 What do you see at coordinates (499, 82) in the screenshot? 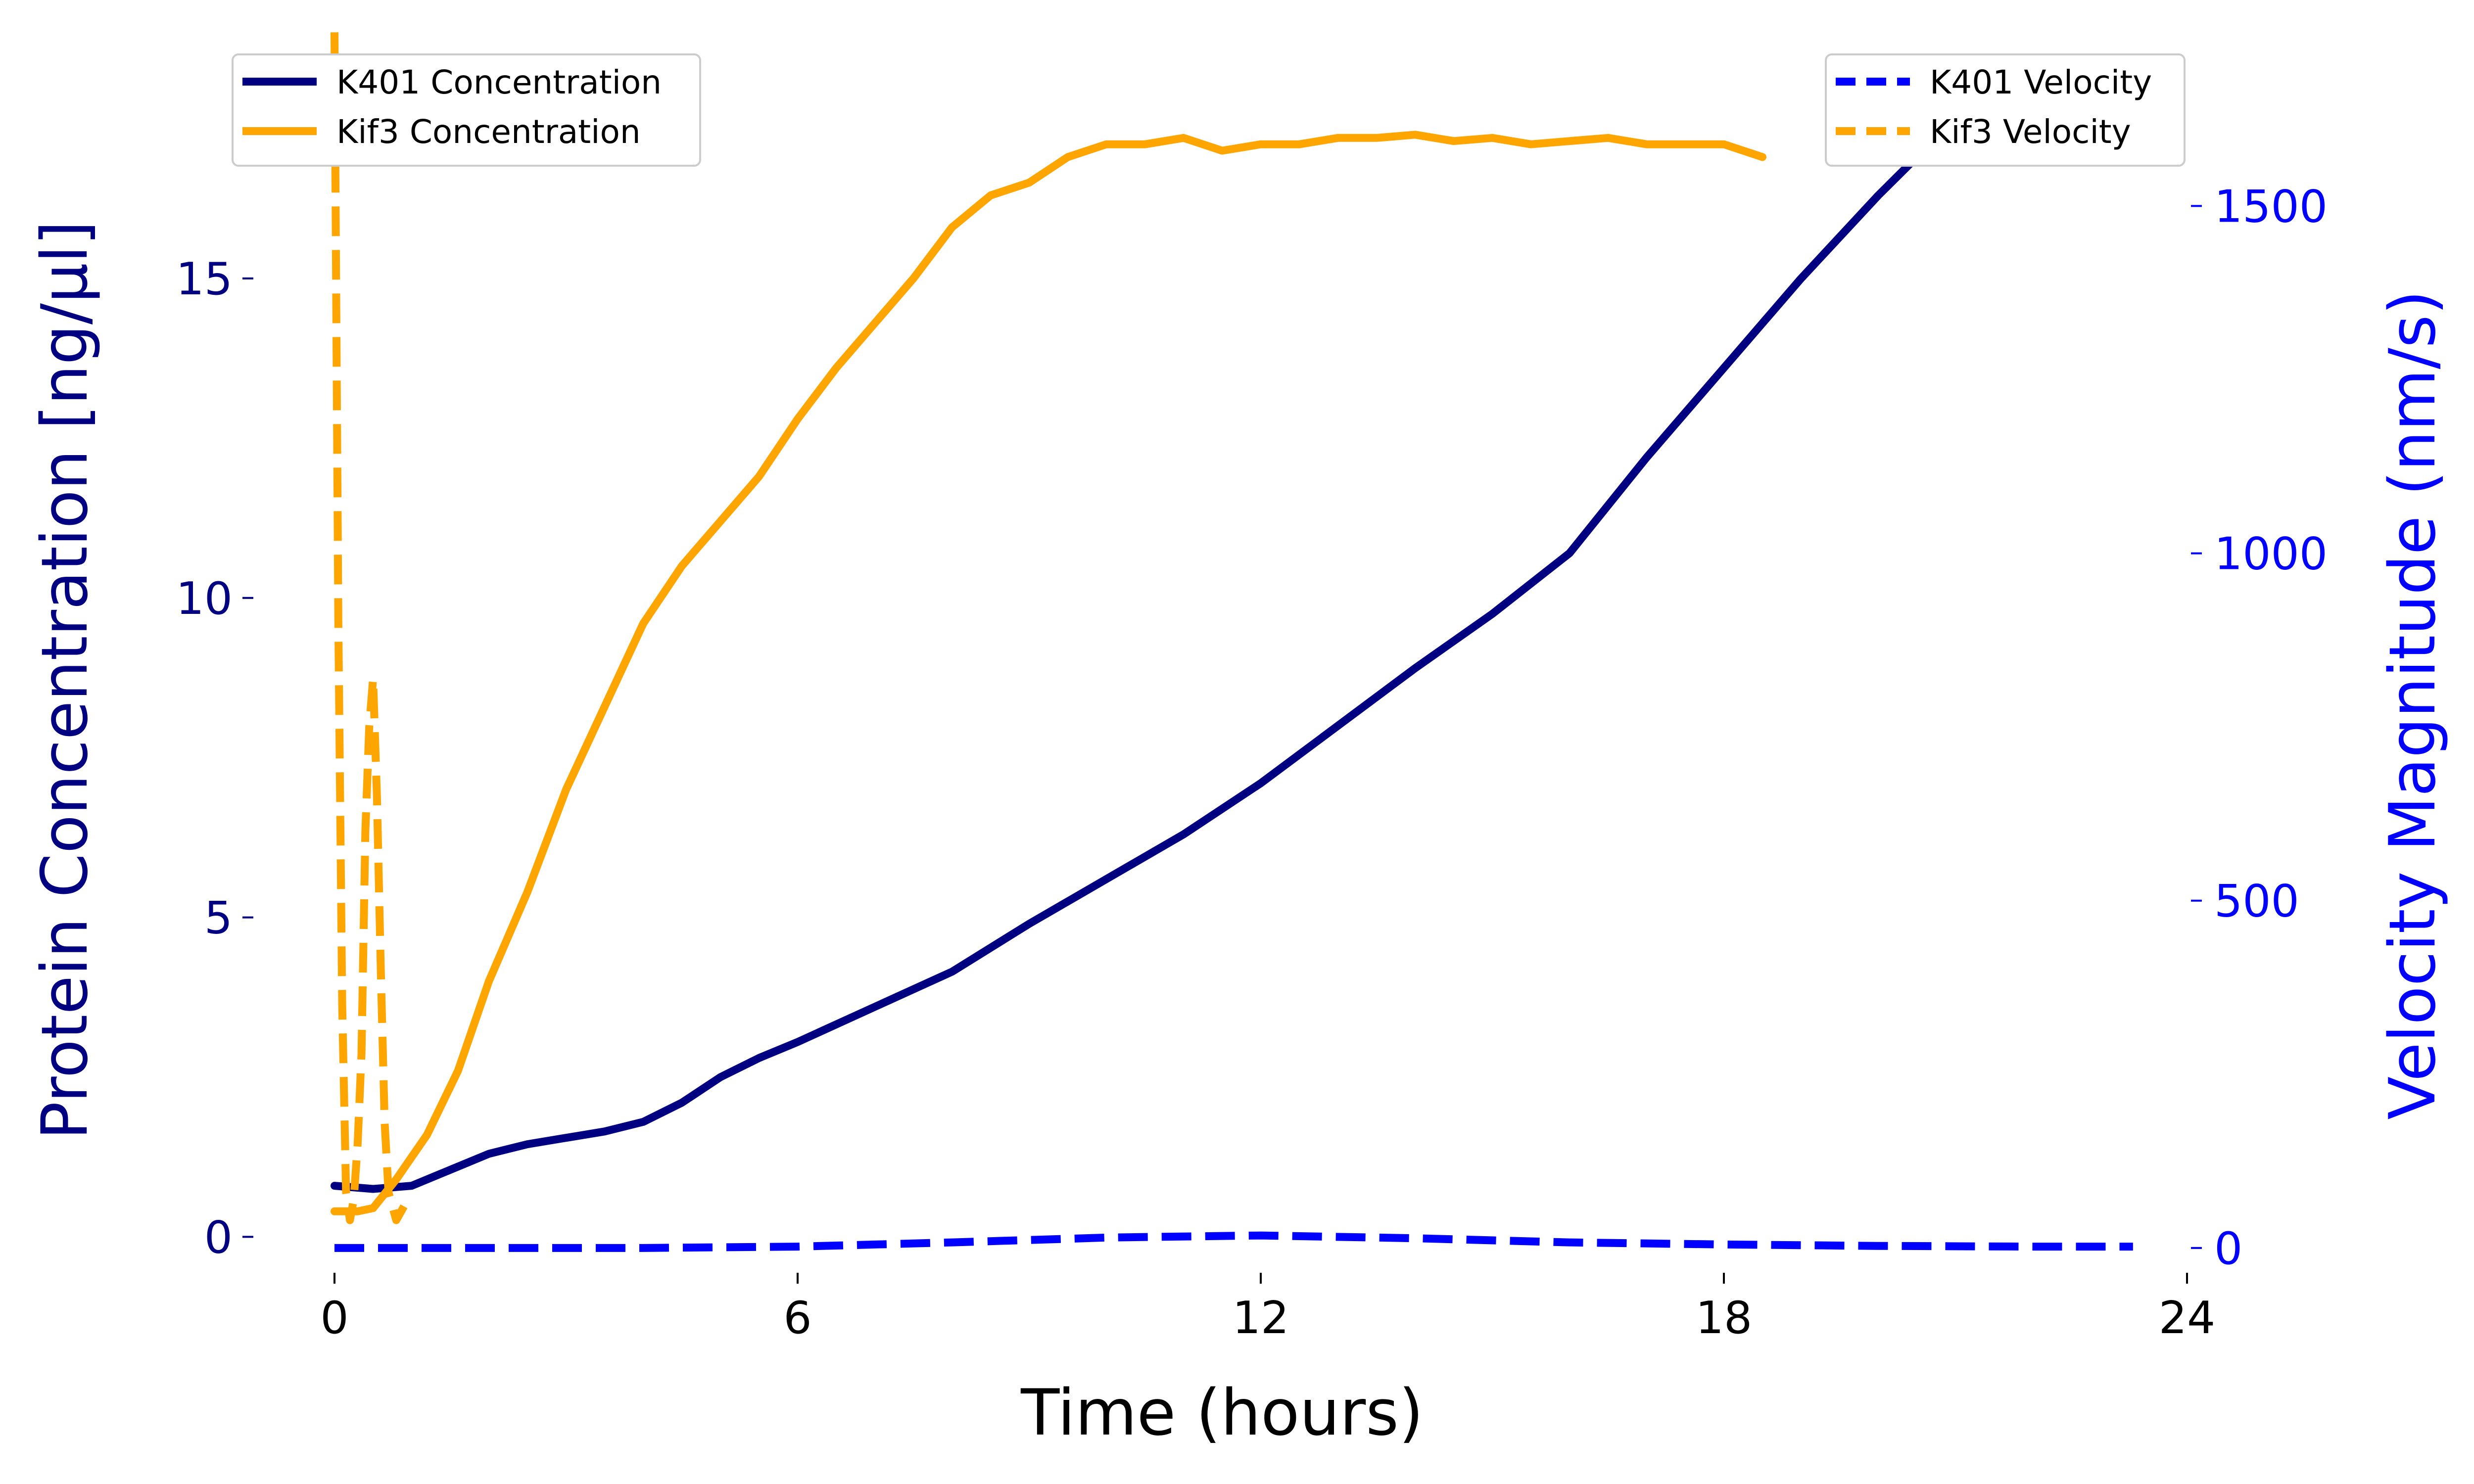
I see `legend-label: K401 Concentration` at bounding box center [499, 82].